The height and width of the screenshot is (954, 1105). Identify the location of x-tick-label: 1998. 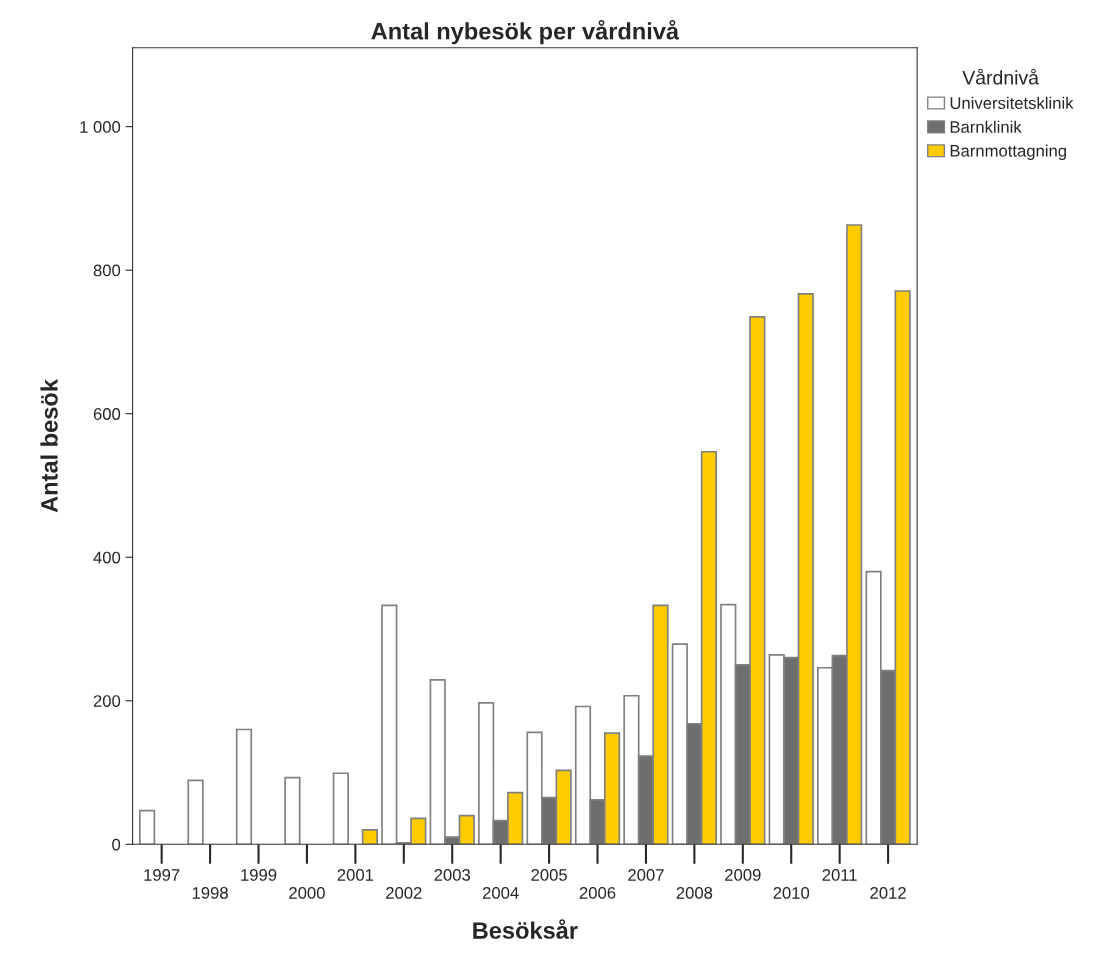
(210, 892).